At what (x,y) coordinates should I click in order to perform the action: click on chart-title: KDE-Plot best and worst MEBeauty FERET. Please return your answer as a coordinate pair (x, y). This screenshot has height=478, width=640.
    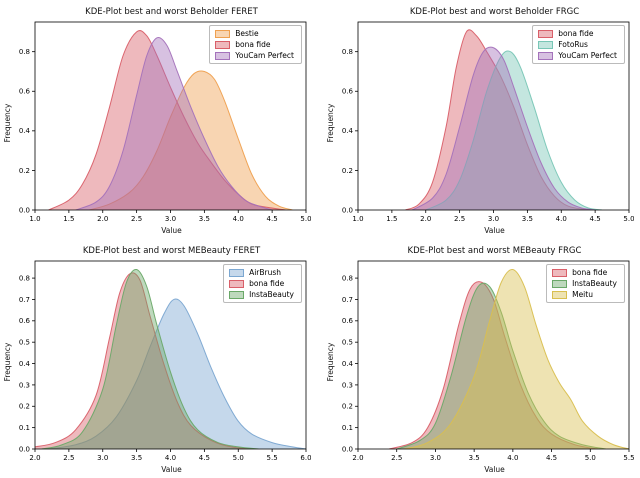
    Looking at the image, I should click on (171, 251).